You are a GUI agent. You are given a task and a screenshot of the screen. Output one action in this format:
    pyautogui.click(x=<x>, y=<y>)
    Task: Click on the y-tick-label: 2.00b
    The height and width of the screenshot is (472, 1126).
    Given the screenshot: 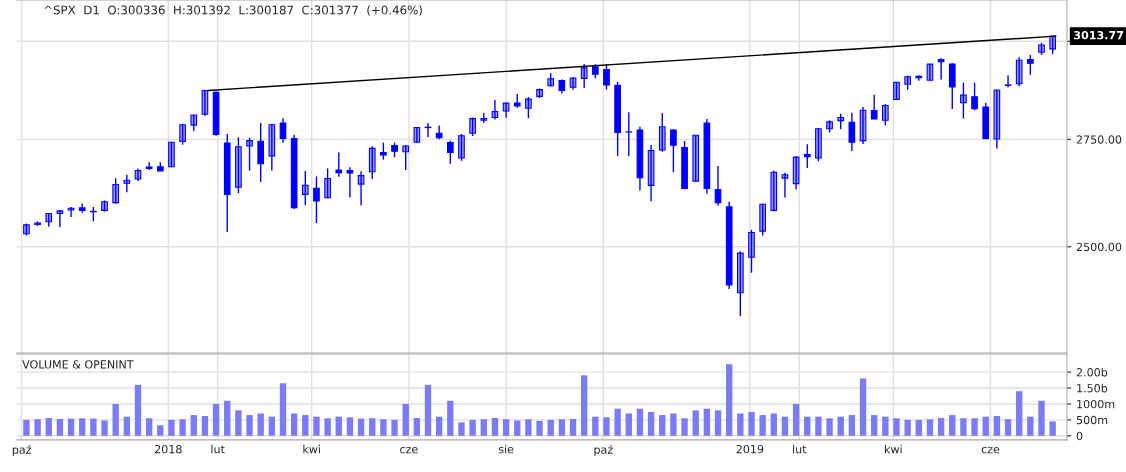 What is the action you would take?
    pyautogui.click(x=1092, y=372)
    